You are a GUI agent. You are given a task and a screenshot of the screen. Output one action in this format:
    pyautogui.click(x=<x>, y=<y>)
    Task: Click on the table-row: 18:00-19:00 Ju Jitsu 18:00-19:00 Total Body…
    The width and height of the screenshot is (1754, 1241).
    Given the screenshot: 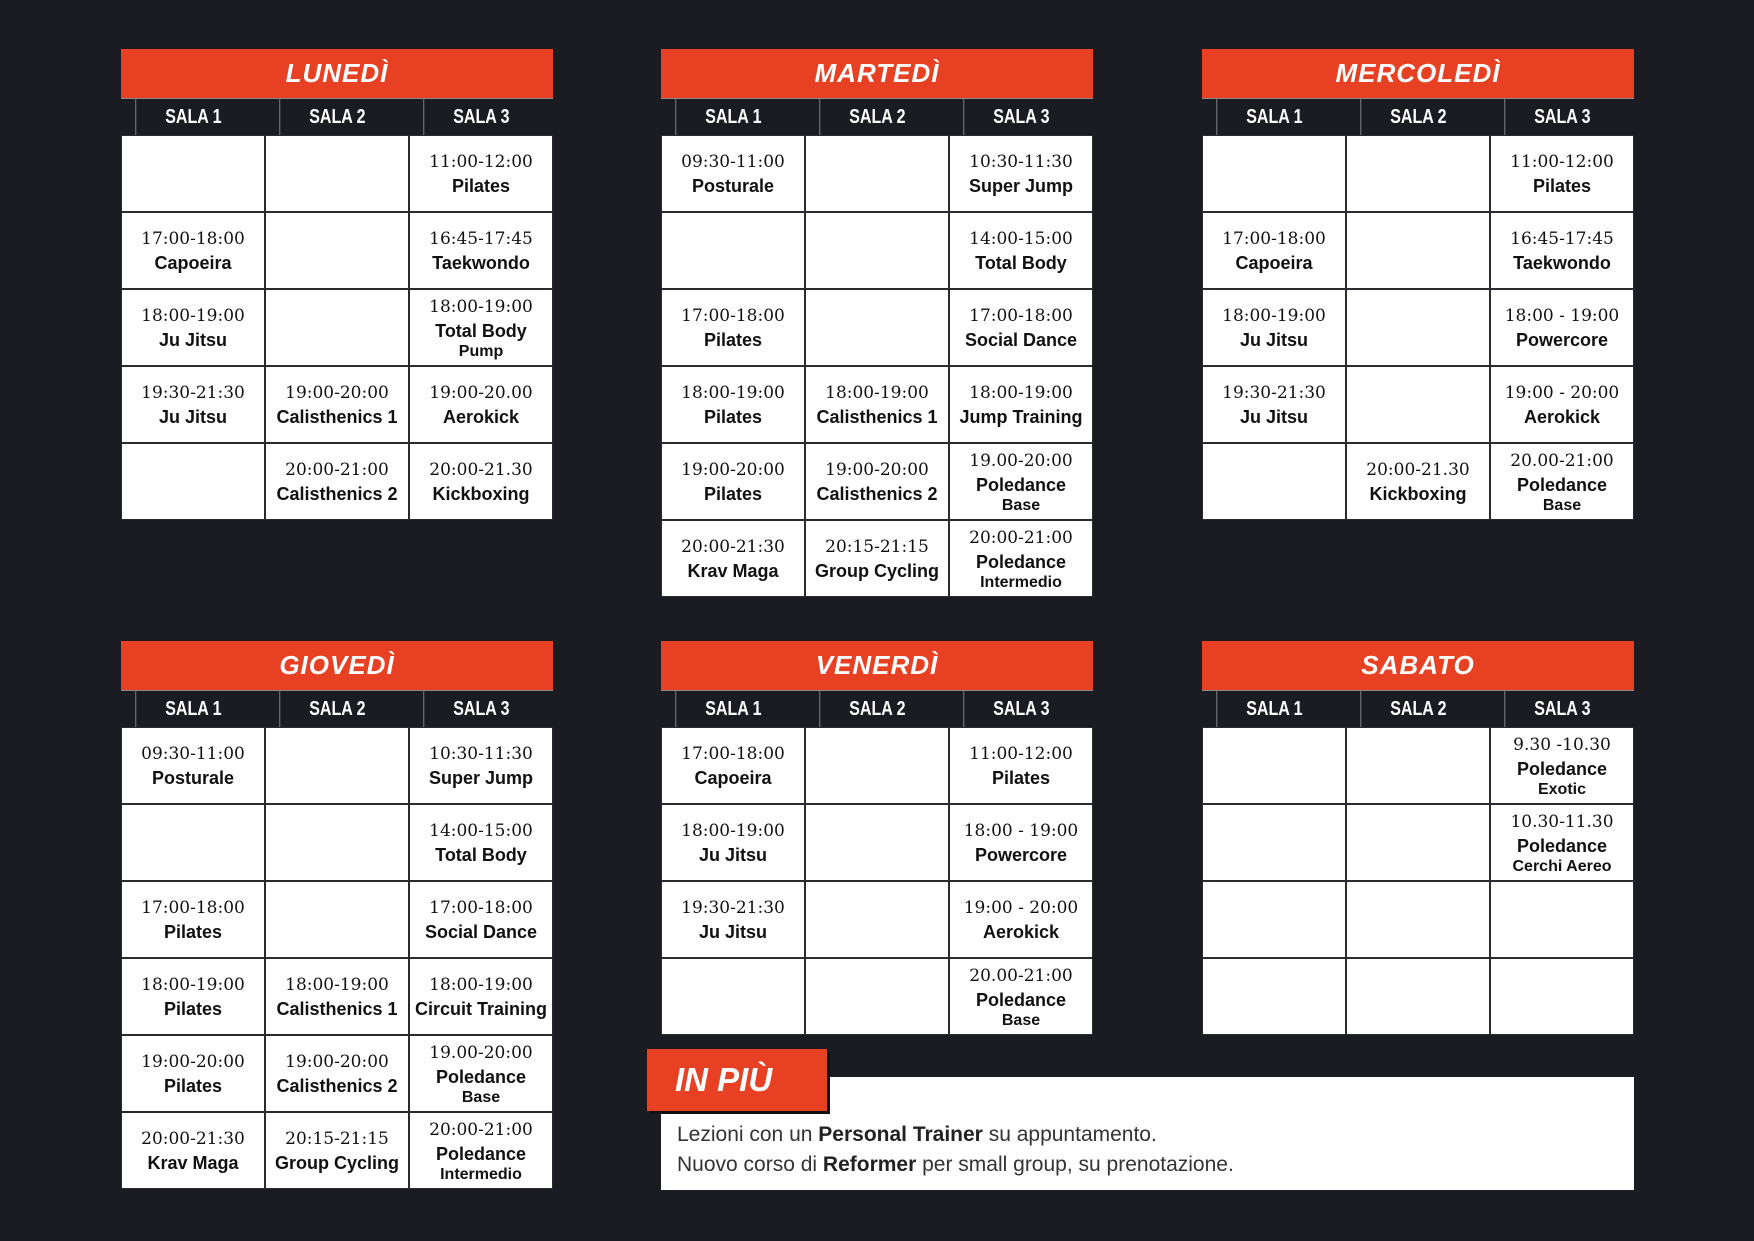 What is the action you would take?
    pyautogui.click(x=337, y=327)
    